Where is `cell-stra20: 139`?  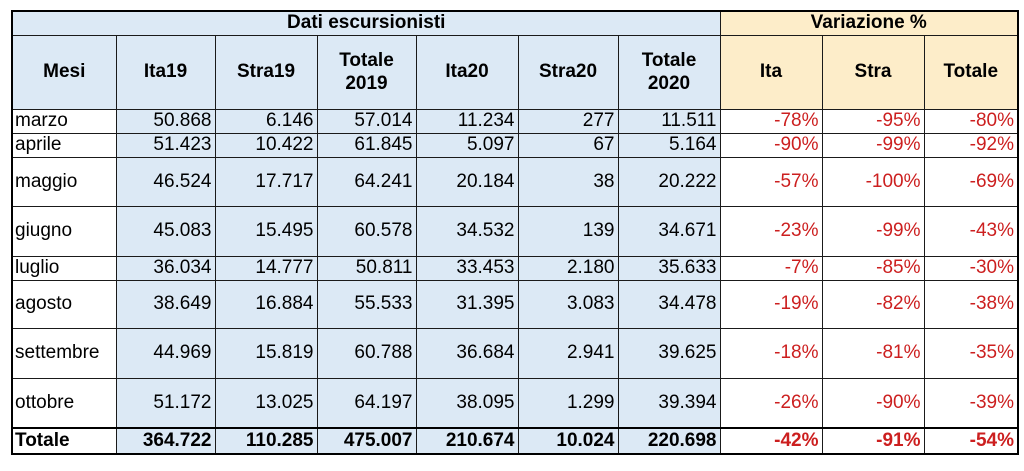
cell-stra20: 139 is located at coordinates (568, 231).